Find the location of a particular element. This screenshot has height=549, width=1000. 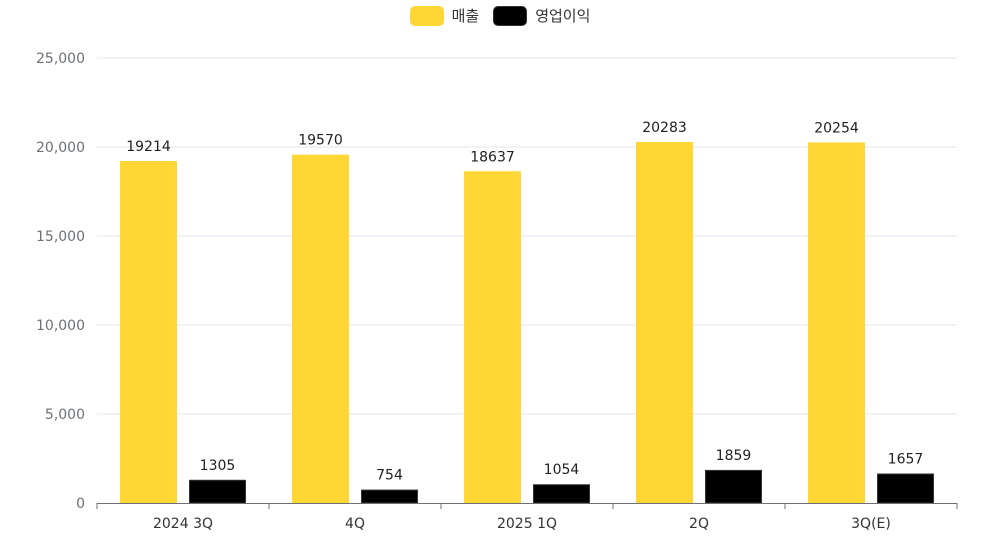

operating-profit-swatch-icon is located at coordinates (510, 15).